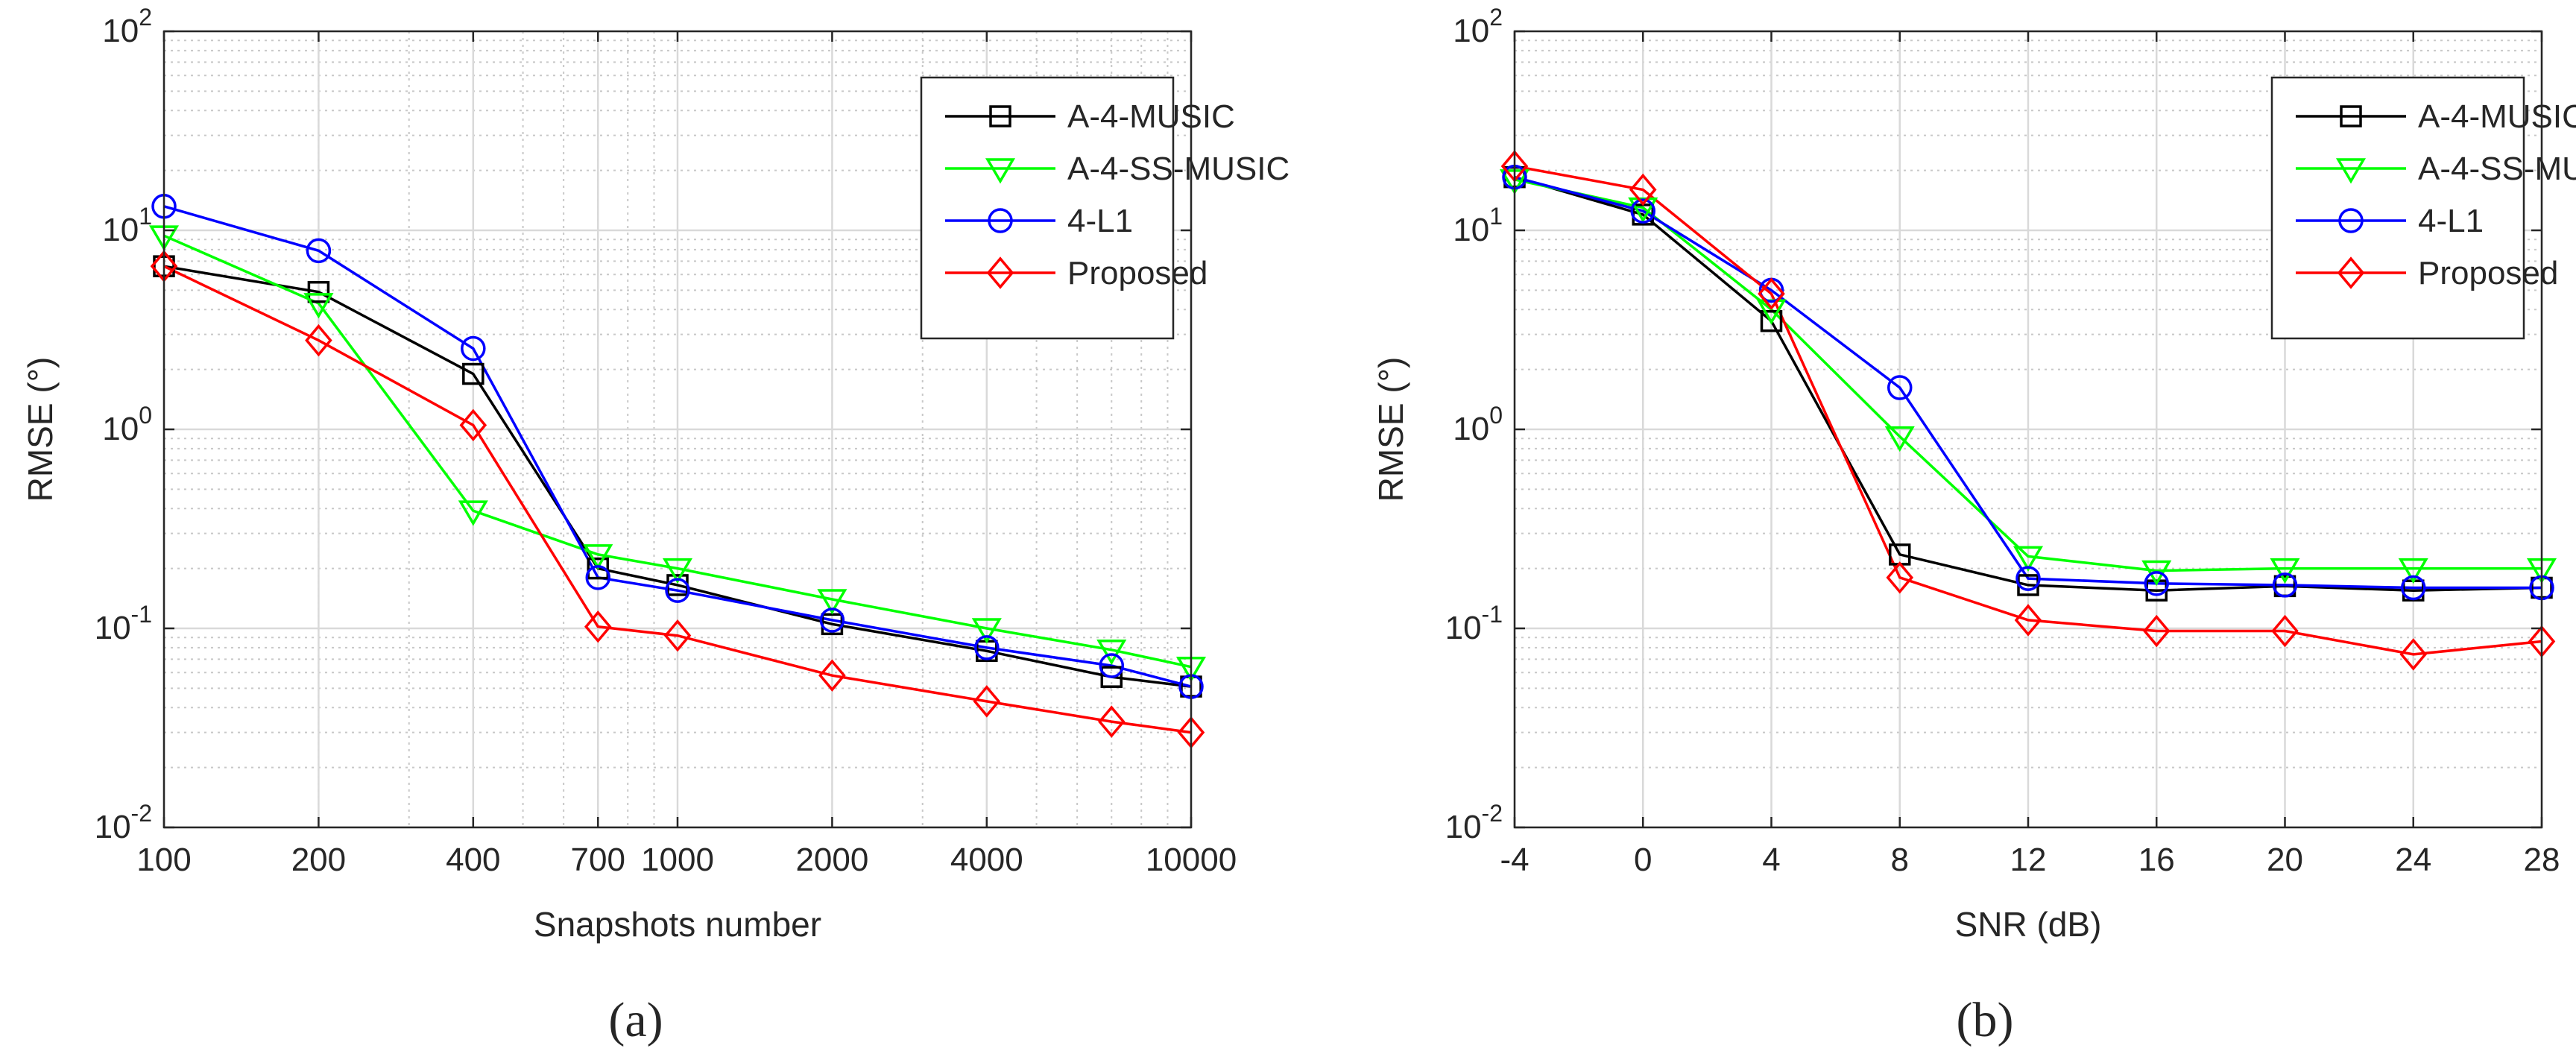 The image size is (2576, 1054). I want to click on y-axis-label: RMSE (°), so click(40, 429).